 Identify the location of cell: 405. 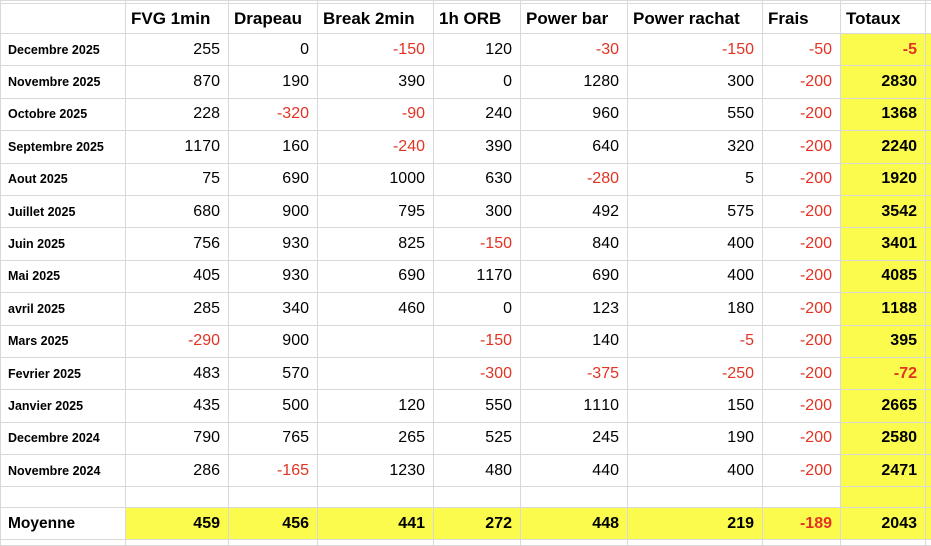
(177, 276).